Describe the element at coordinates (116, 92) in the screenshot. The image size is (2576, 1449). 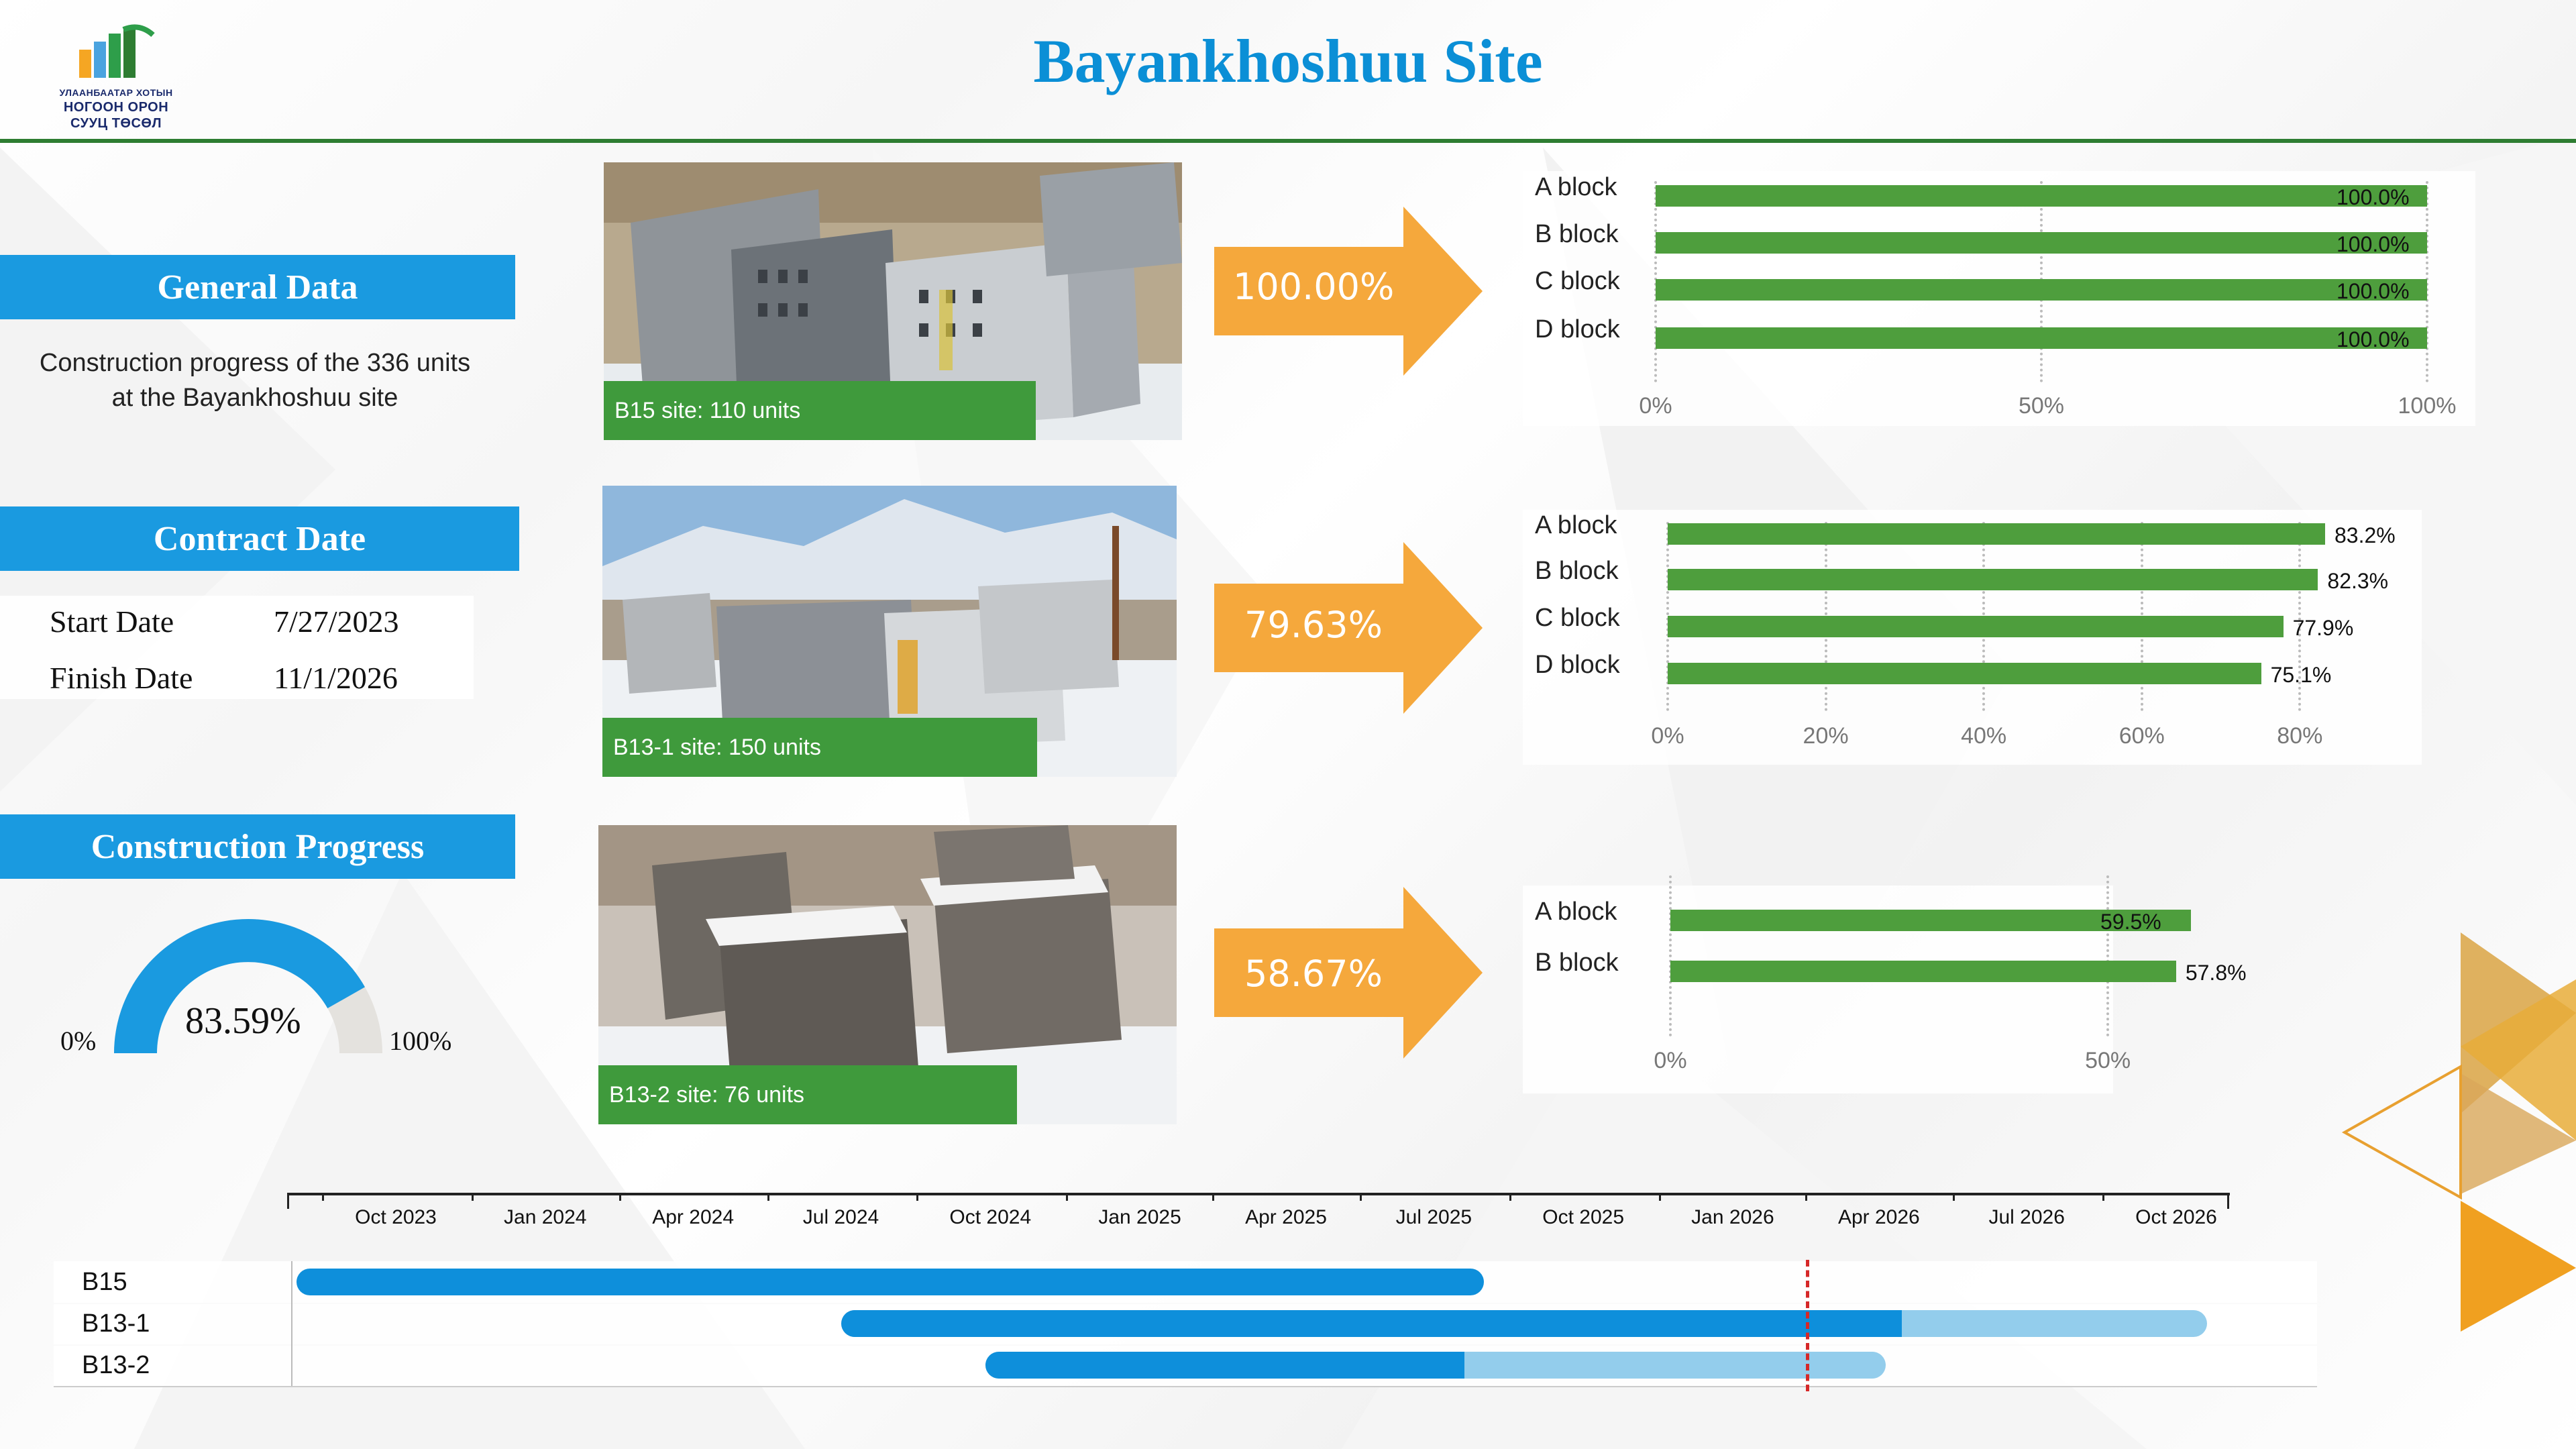
I see `logo-line-1: УЛААНБААТАР ХОТЫН` at that location.